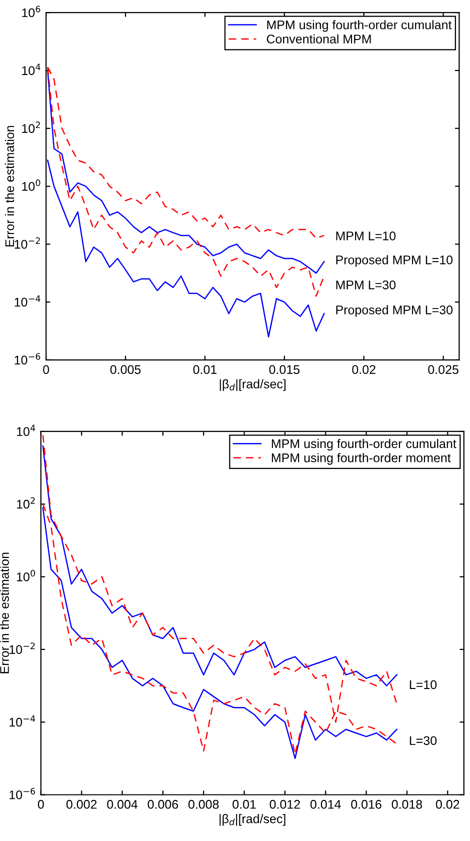 The height and width of the screenshot is (841, 470). I want to click on x-tick-label: 0.006, so click(163, 804).